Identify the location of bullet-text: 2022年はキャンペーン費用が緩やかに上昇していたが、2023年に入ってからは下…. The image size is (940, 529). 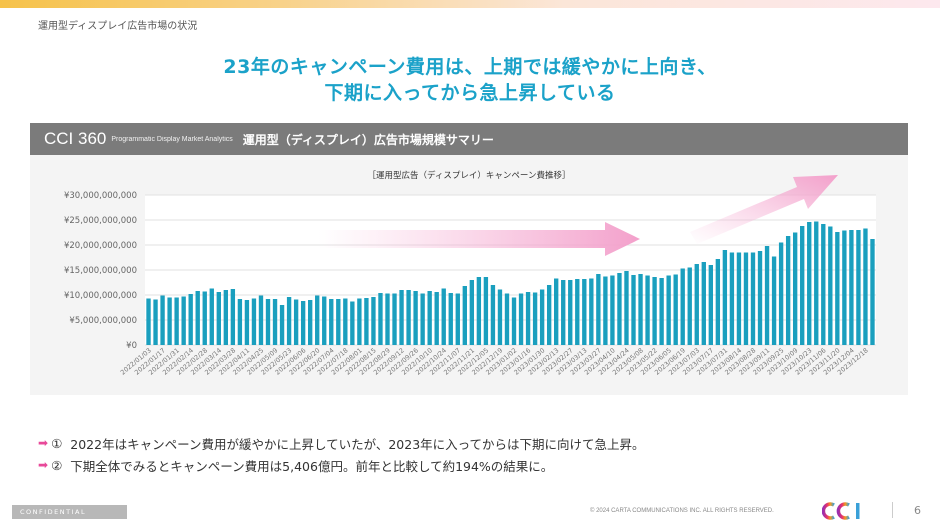
(357, 444).